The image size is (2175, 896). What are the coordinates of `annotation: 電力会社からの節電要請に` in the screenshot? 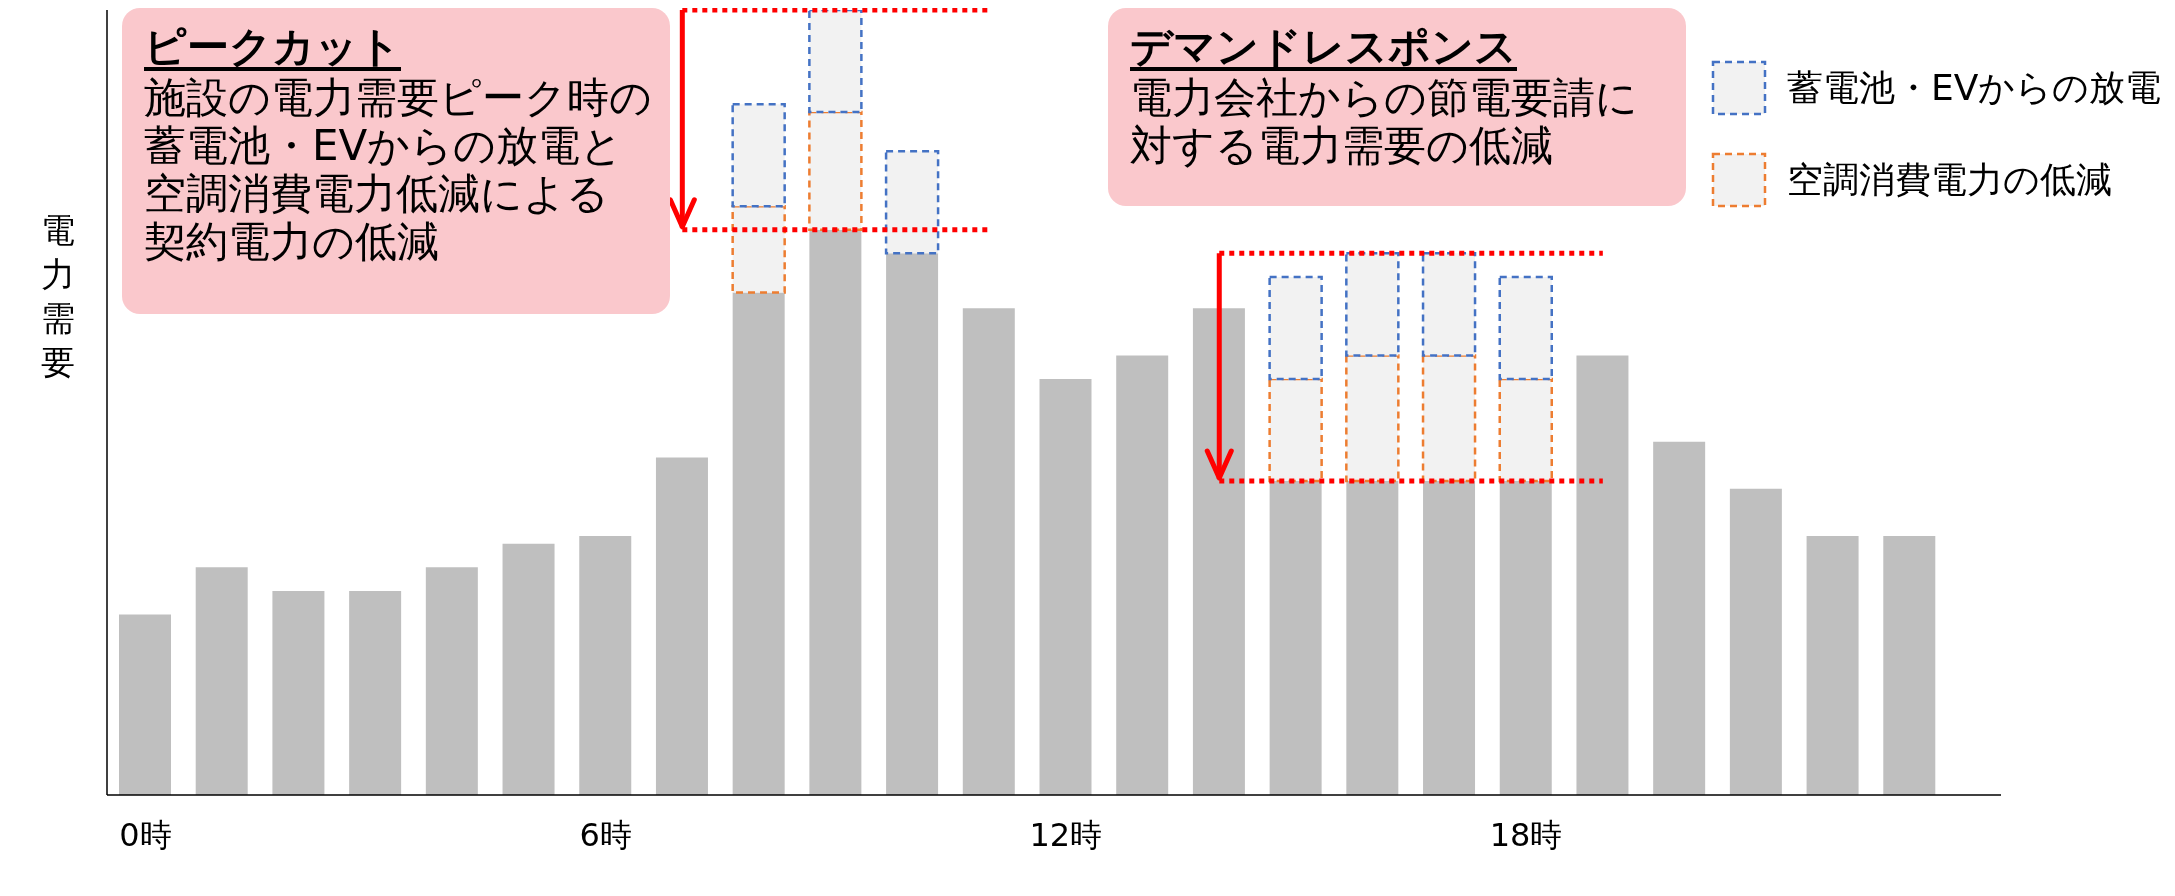 It's located at (1384, 97).